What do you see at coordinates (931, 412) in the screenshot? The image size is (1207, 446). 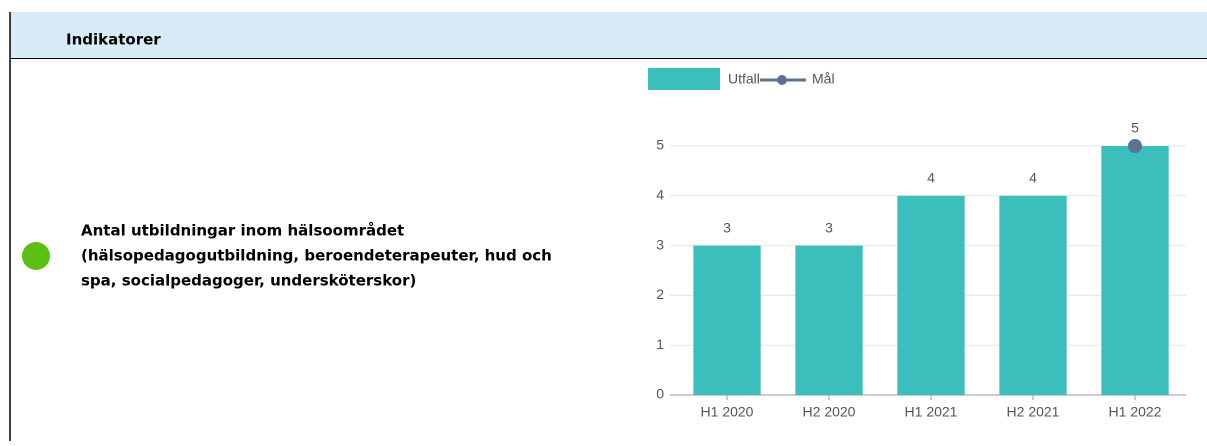 I see `x-tick-label: H1 2021` at bounding box center [931, 412].